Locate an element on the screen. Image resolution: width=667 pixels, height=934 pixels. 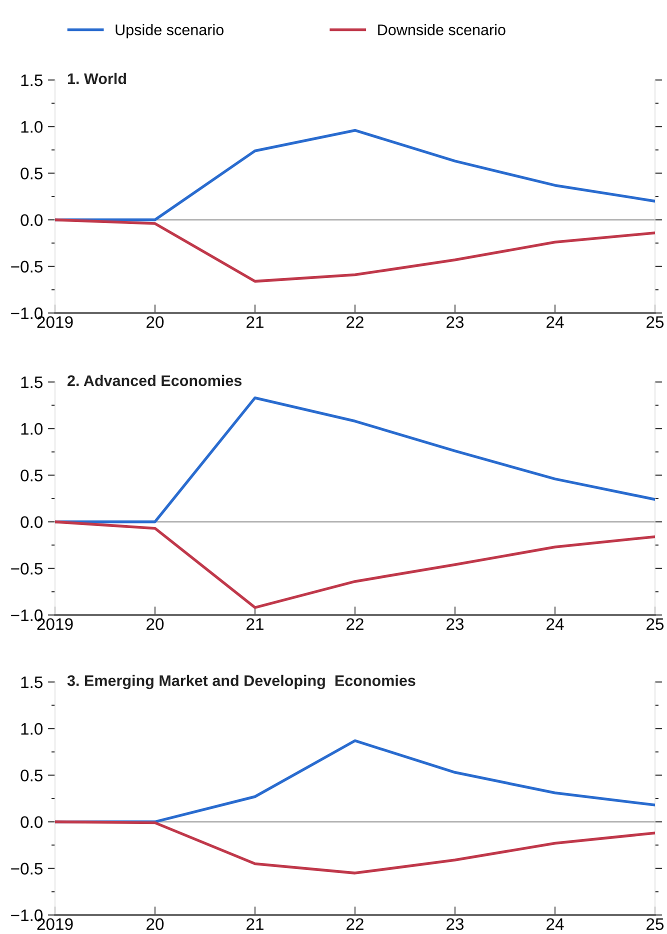
chart-title: 3. Emerging Market and Developing Economies is located at coordinates (241, 682).